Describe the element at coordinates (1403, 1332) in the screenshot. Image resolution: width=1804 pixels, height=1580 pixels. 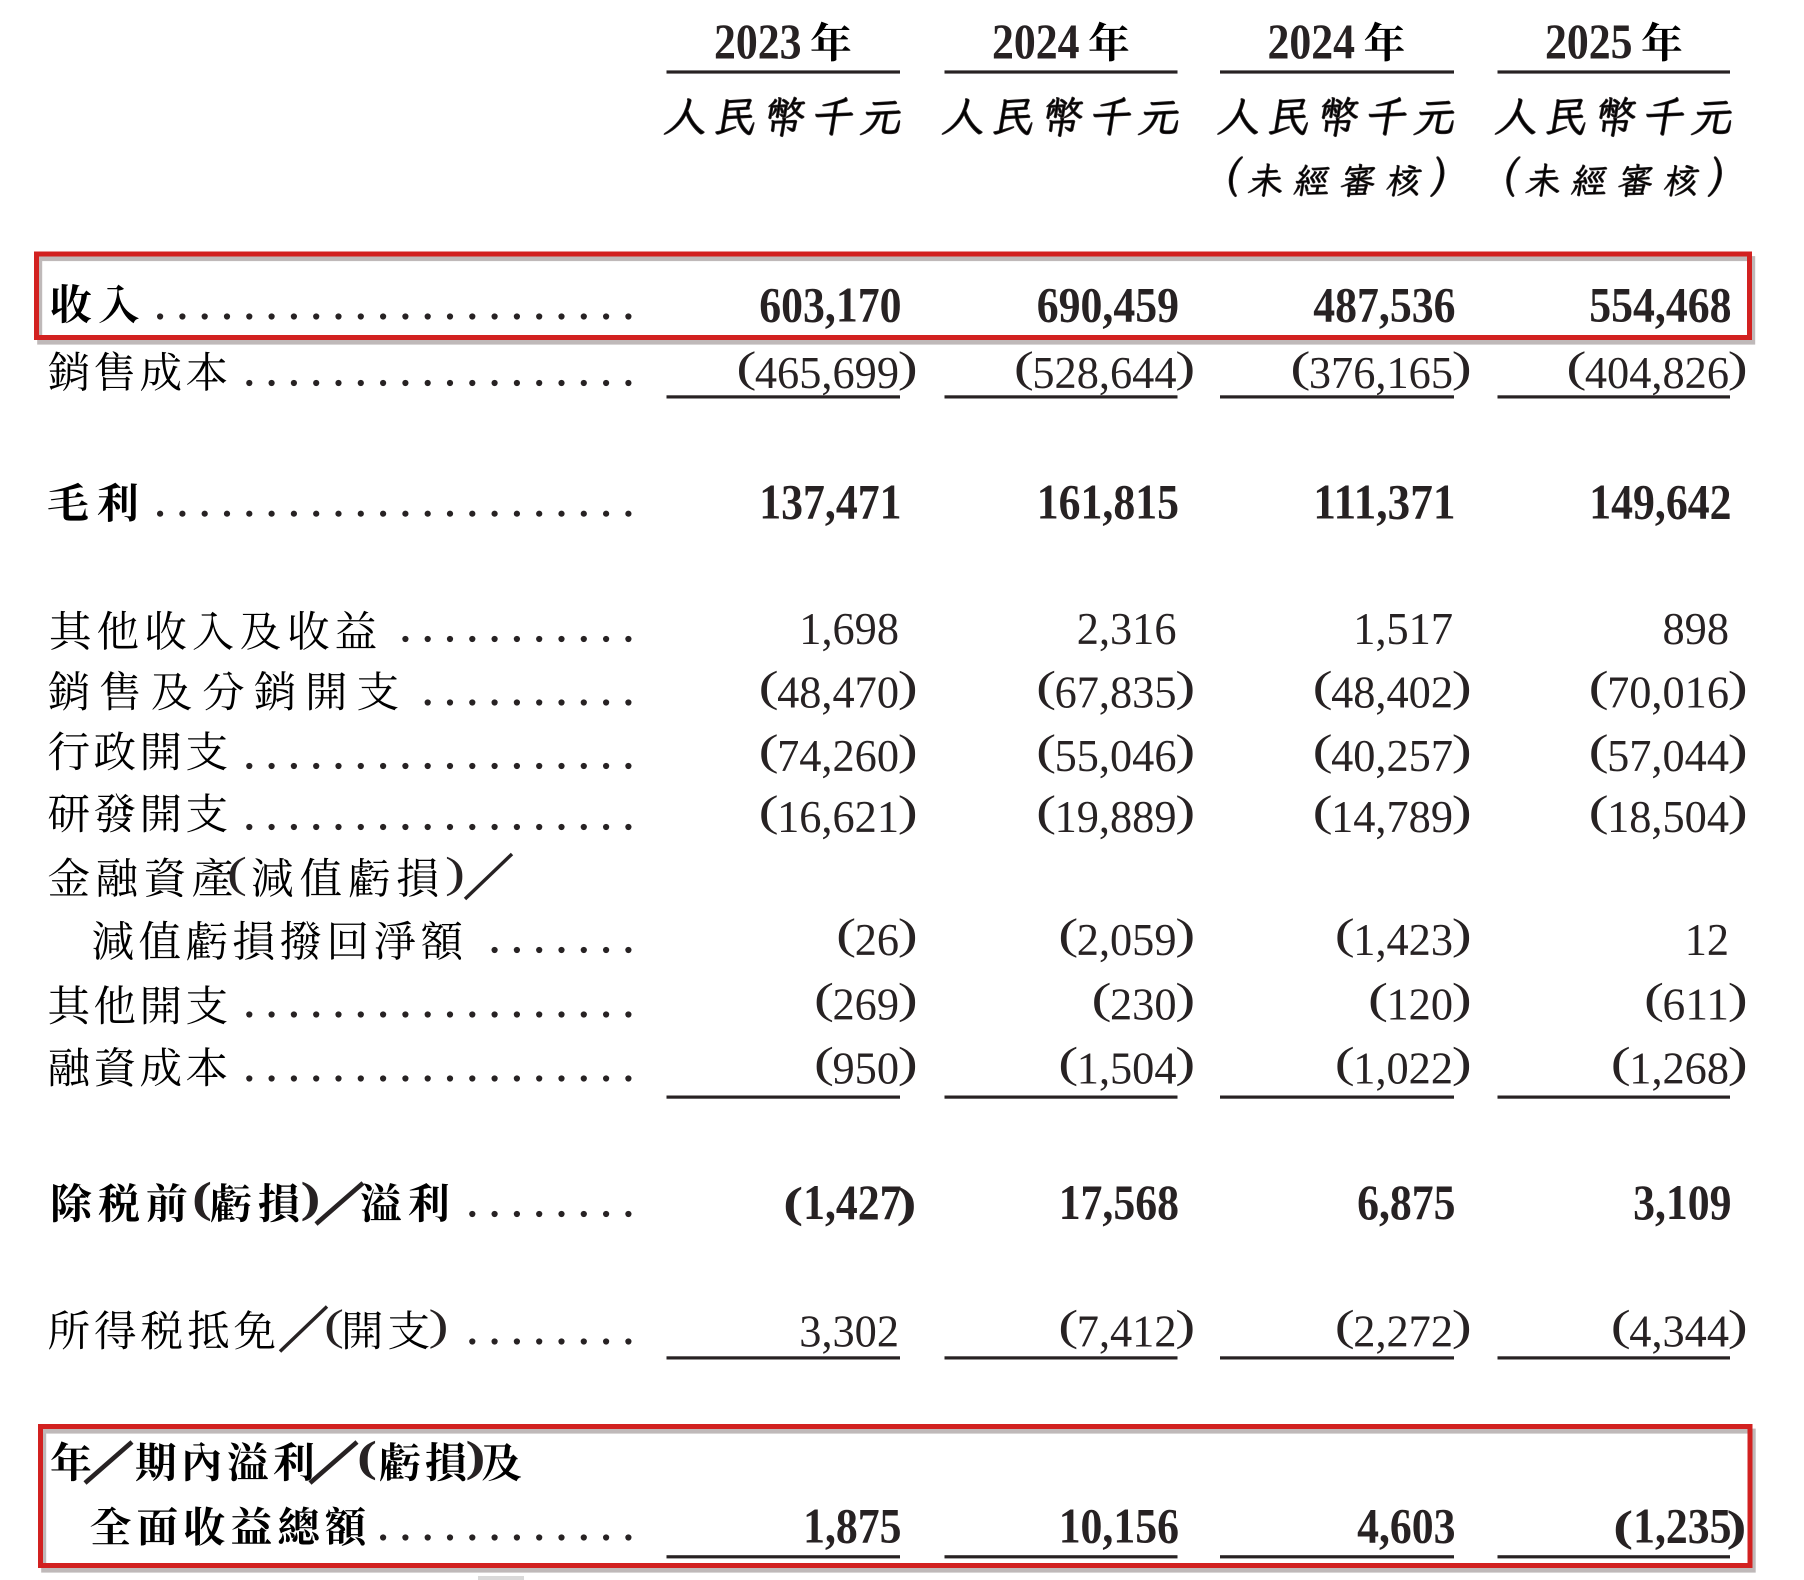
I see `svg-text: 2,272` at that location.